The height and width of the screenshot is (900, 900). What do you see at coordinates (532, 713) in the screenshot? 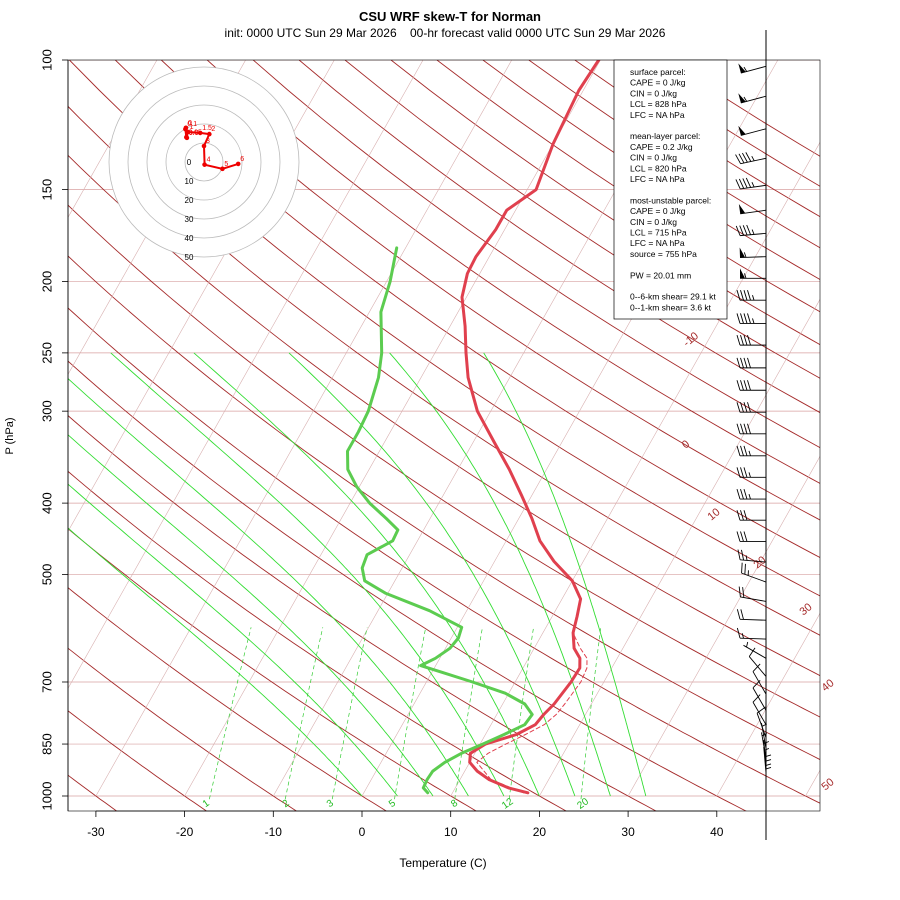
I see `parcel-series-line` at bounding box center [532, 713].